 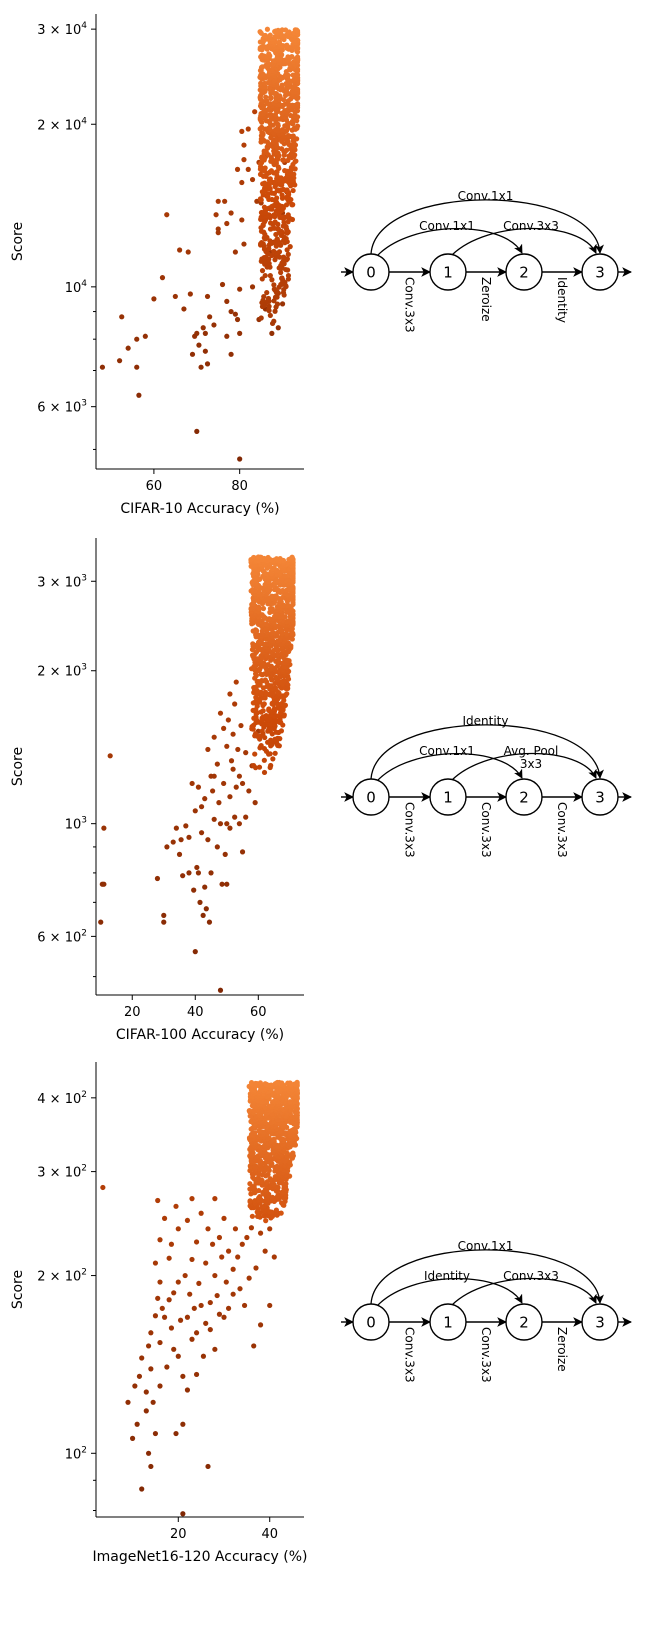 I want to click on y-tick-label: 3 × 10⁴, so click(x=62, y=29).